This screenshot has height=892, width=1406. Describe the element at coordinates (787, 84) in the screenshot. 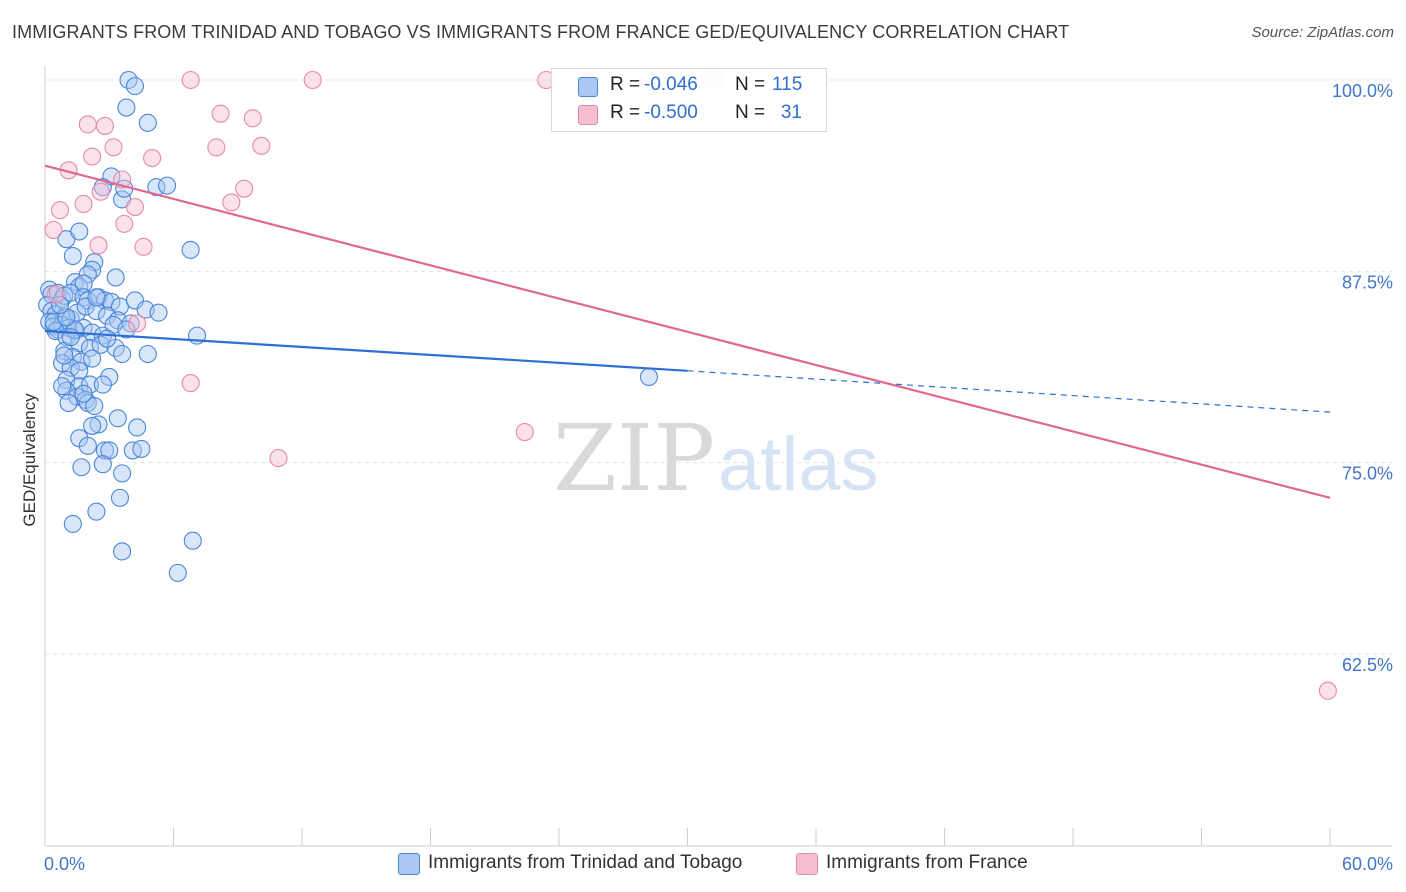

I see `legend-n-value: 115` at that location.